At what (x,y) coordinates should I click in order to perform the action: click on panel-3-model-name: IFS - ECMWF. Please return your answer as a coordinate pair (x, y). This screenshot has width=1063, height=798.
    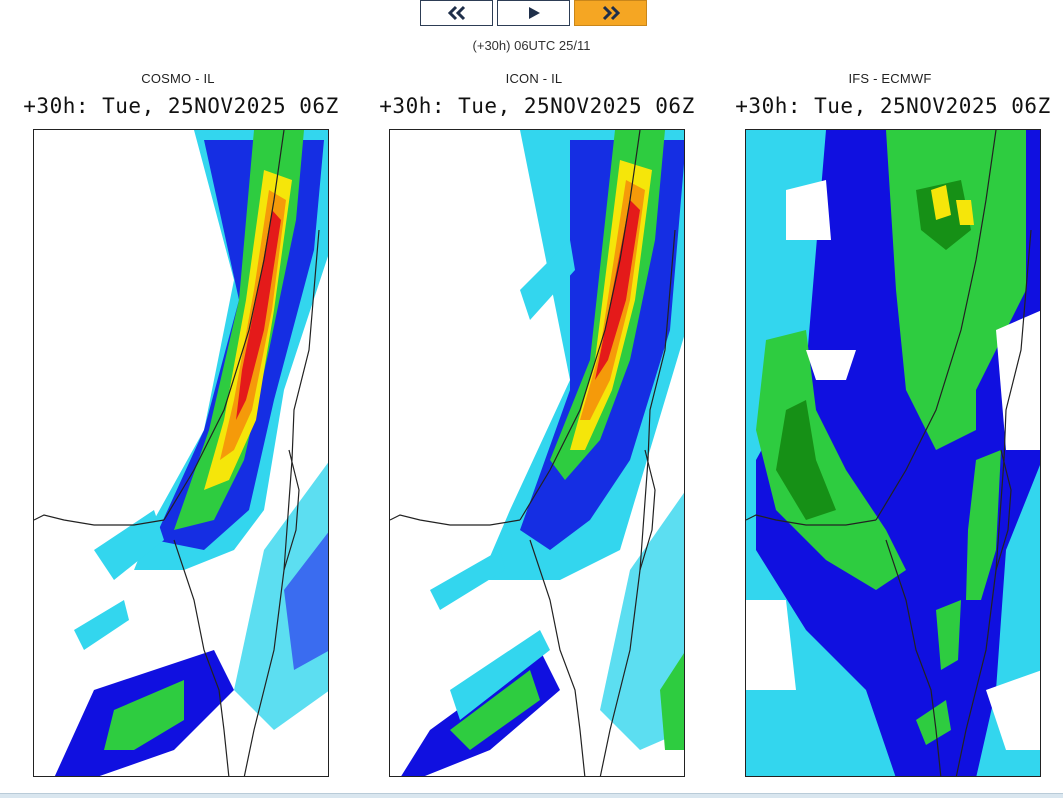
    Looking at the image, I should click on (890, 78).